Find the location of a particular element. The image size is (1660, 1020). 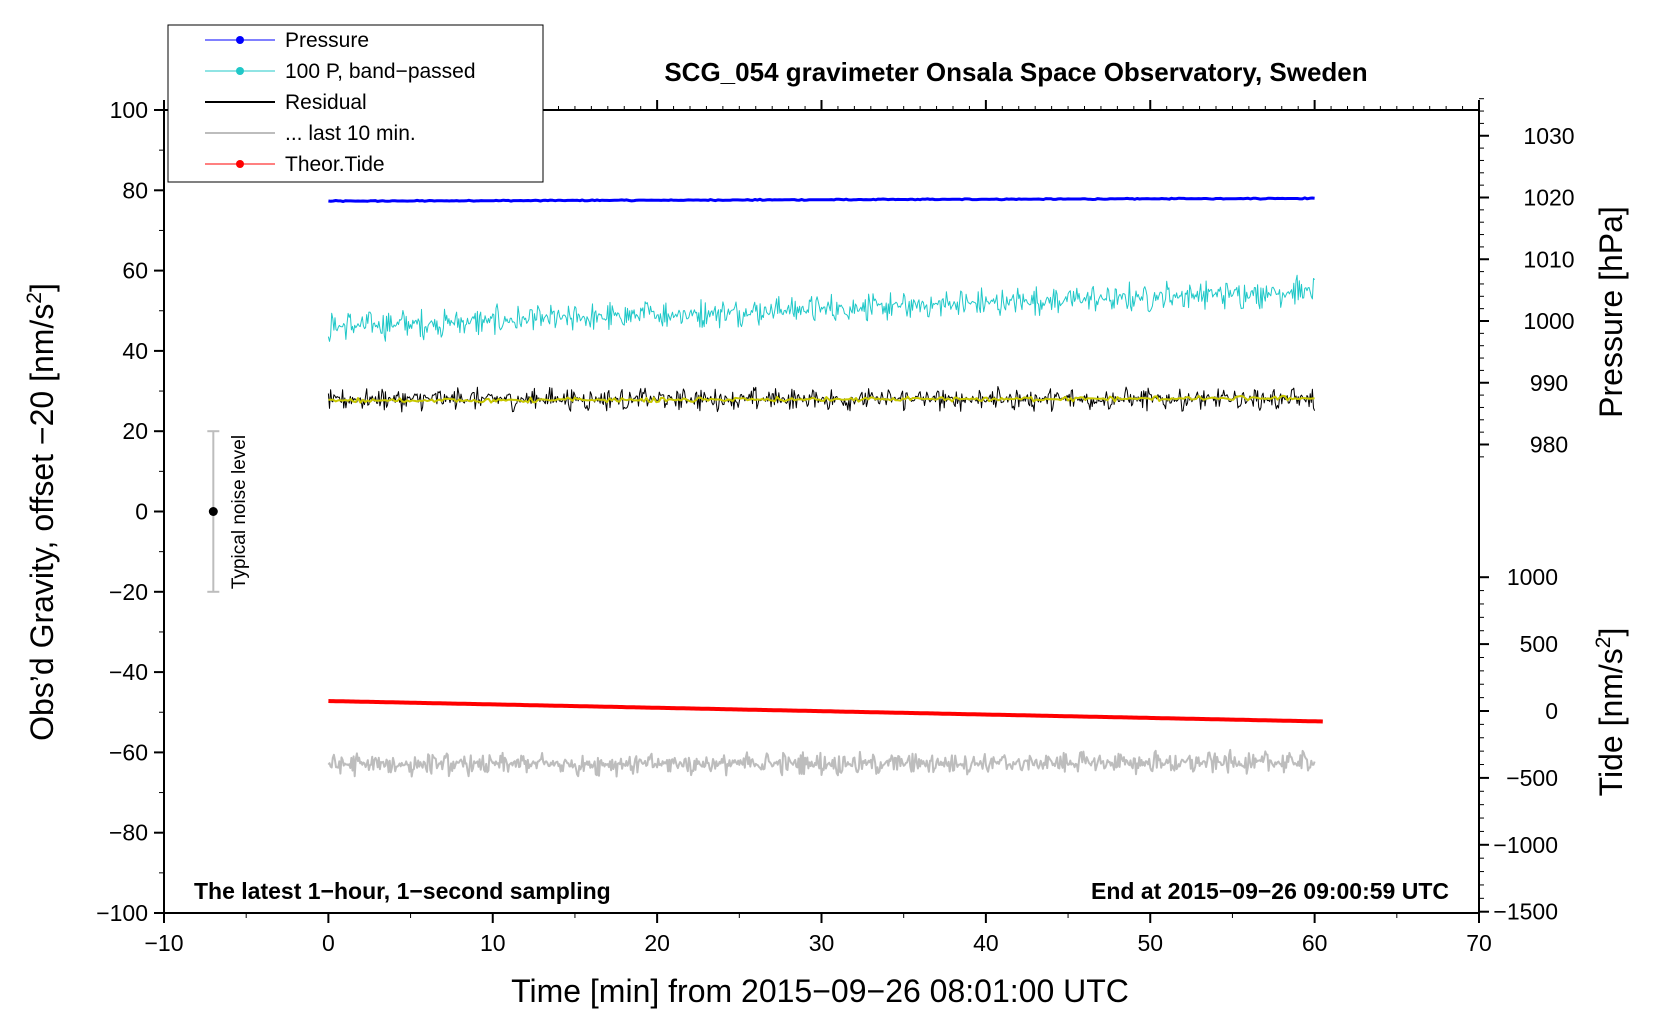

legend-label-1: 100 P, band−passed is located at coordinates (380, 71).